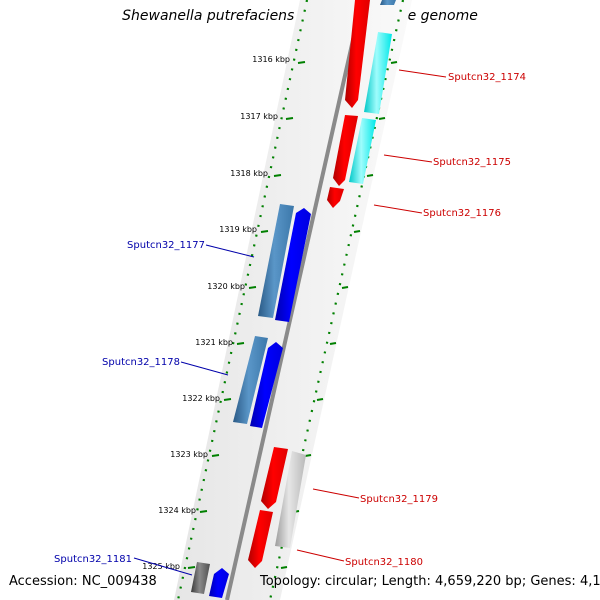  Describe the element at coordinates (259, 116) in the screenshot. I see `tick-label: 1317 kbp` at that location.